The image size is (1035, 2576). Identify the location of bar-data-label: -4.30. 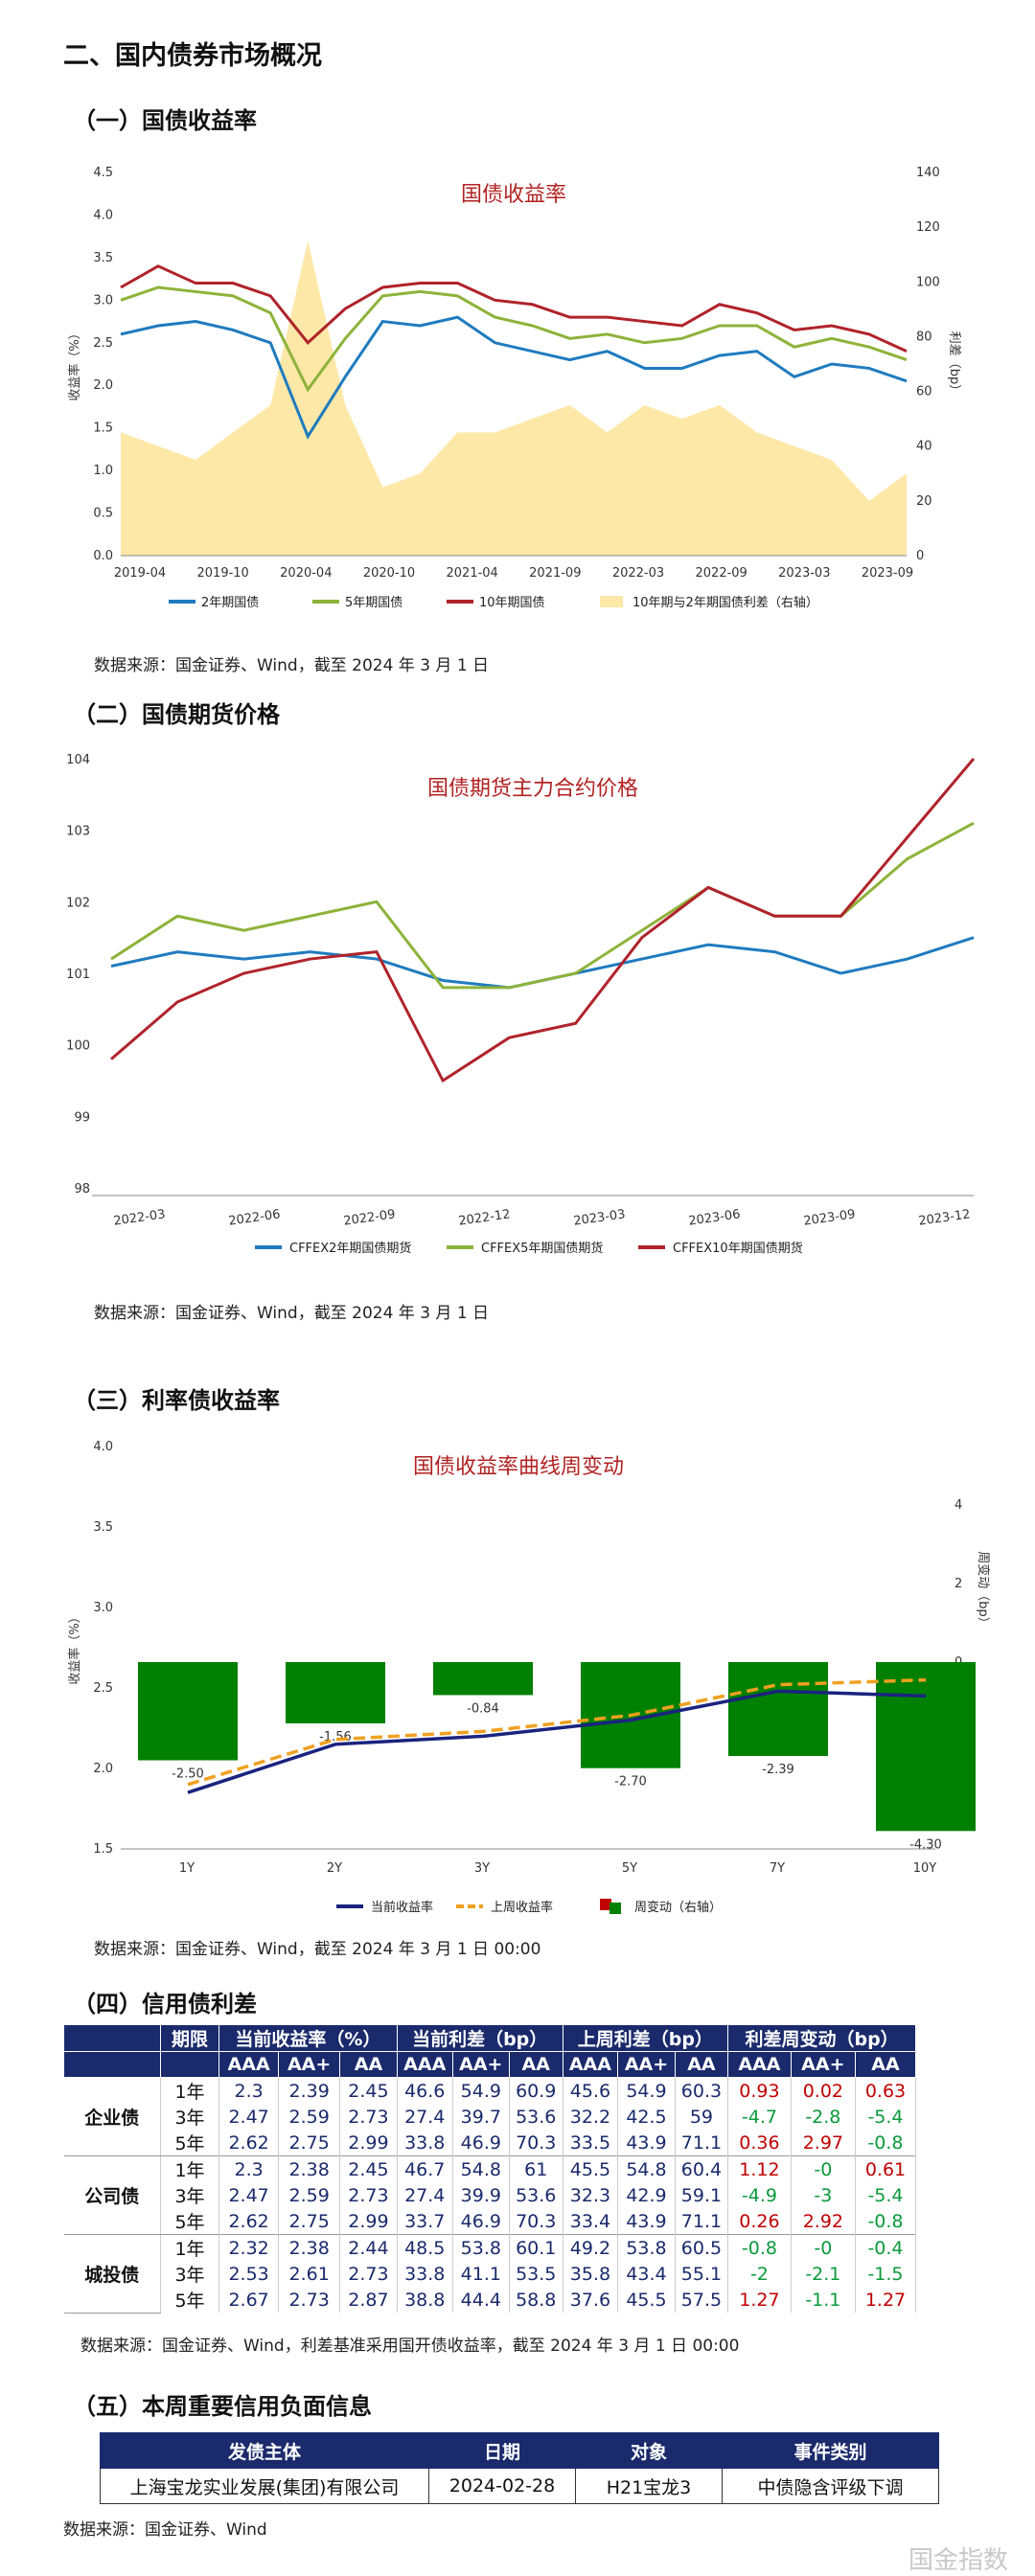
(925, 1844).